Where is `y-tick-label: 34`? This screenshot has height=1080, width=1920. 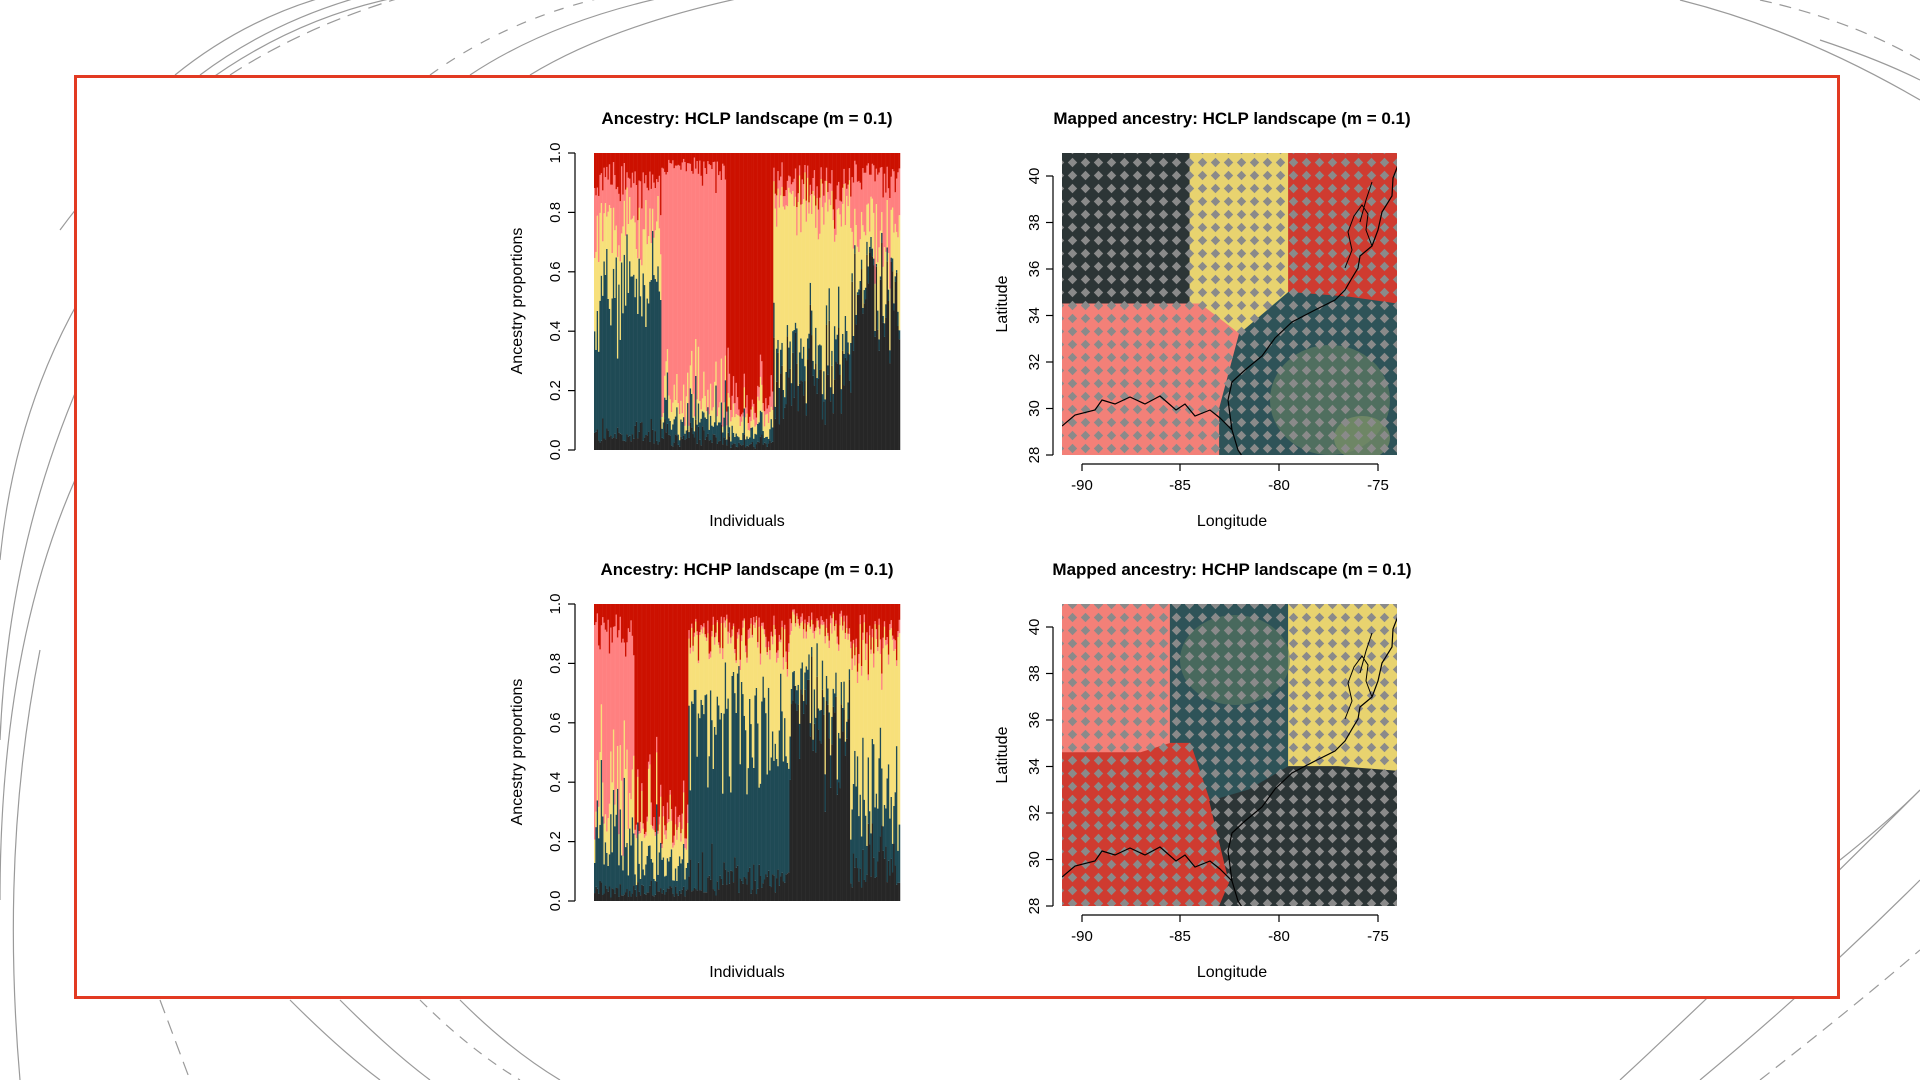 y-tick-label: 34 is located at coordinates (1034, 315).